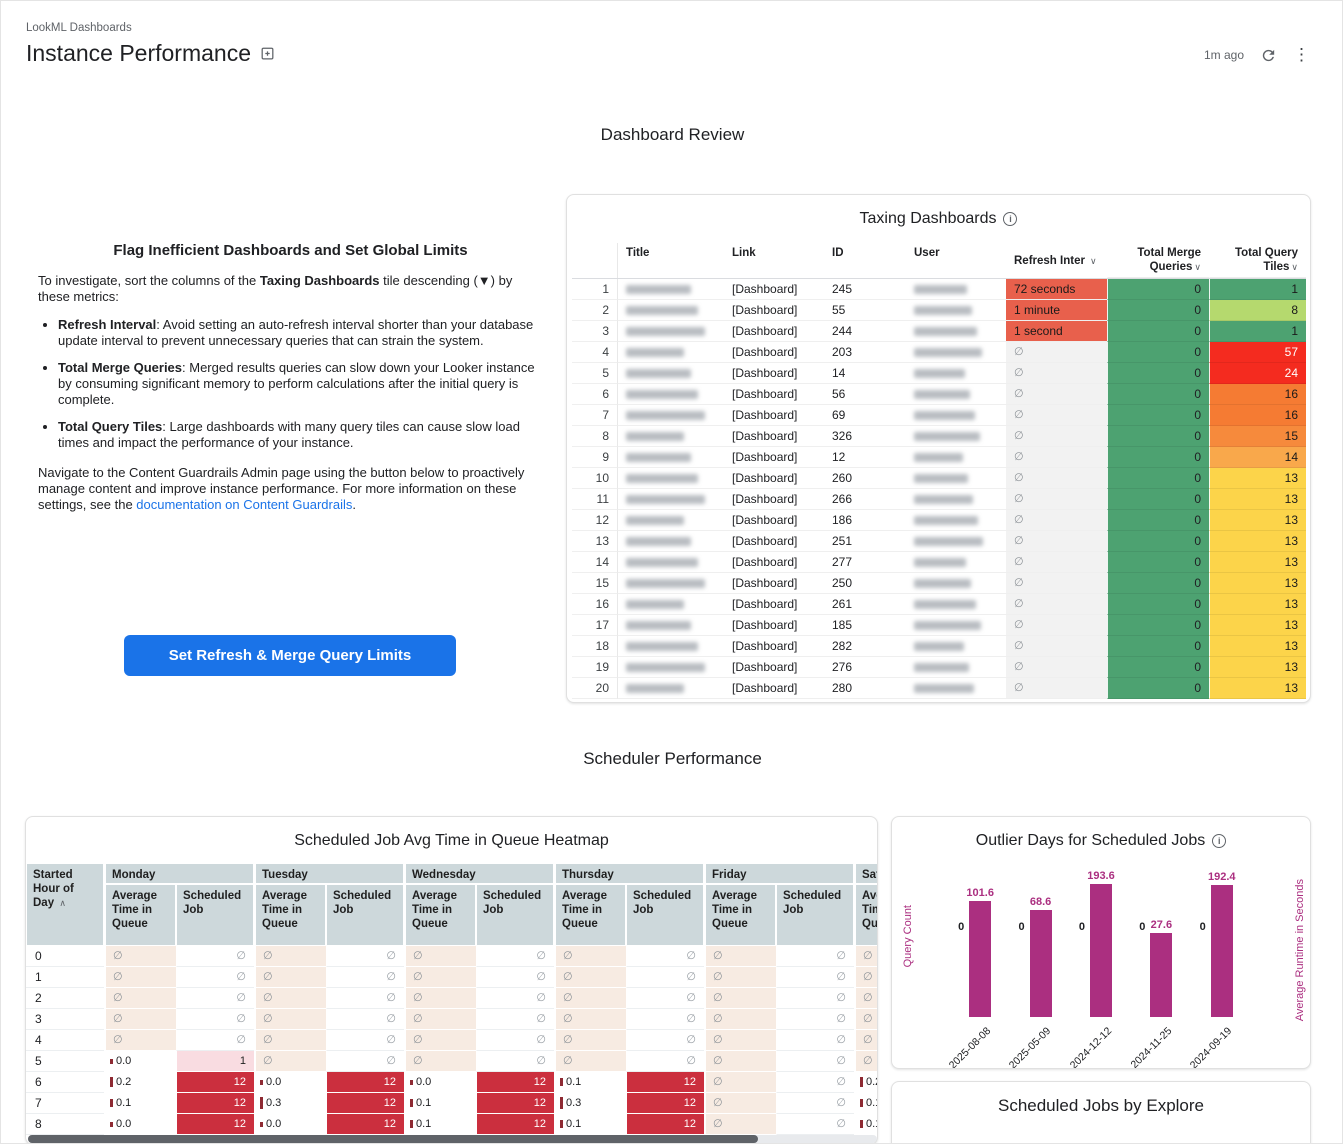 The image size is (1343, 1144). I want to click on scrollbar-thumb, so click(393, 1139).